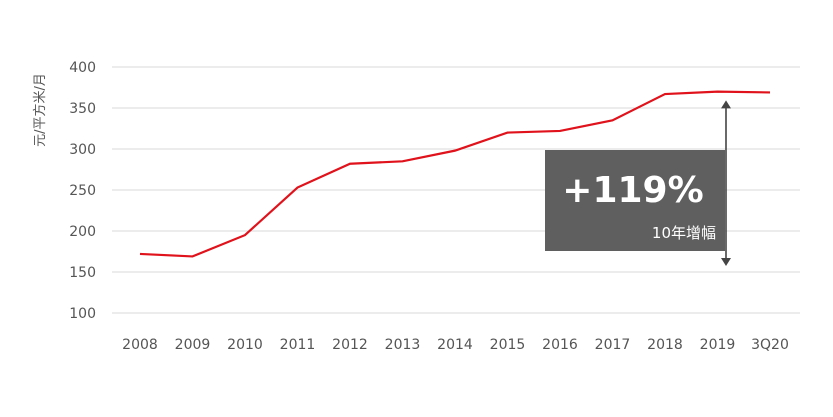 The image size is (833, 417). Describe the element at coordinates (82, 150) in the screenshot. I see `y-tick-label: 300` at that location.